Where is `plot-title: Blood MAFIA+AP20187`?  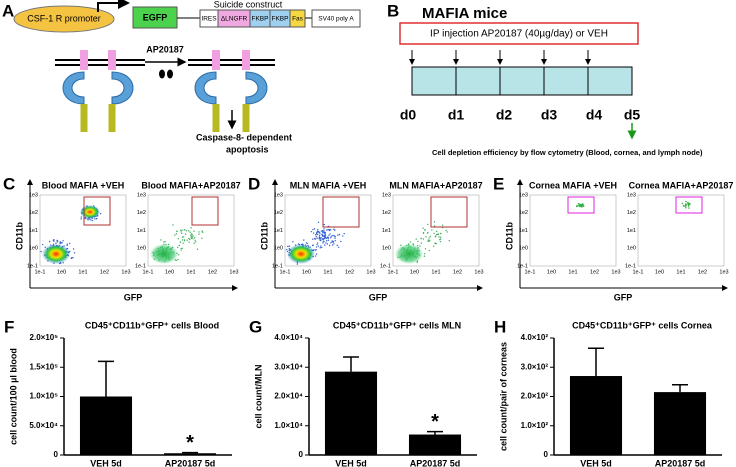 plot-title: Blood MAFIA+AP20187 is located at coordinates (190, 185).